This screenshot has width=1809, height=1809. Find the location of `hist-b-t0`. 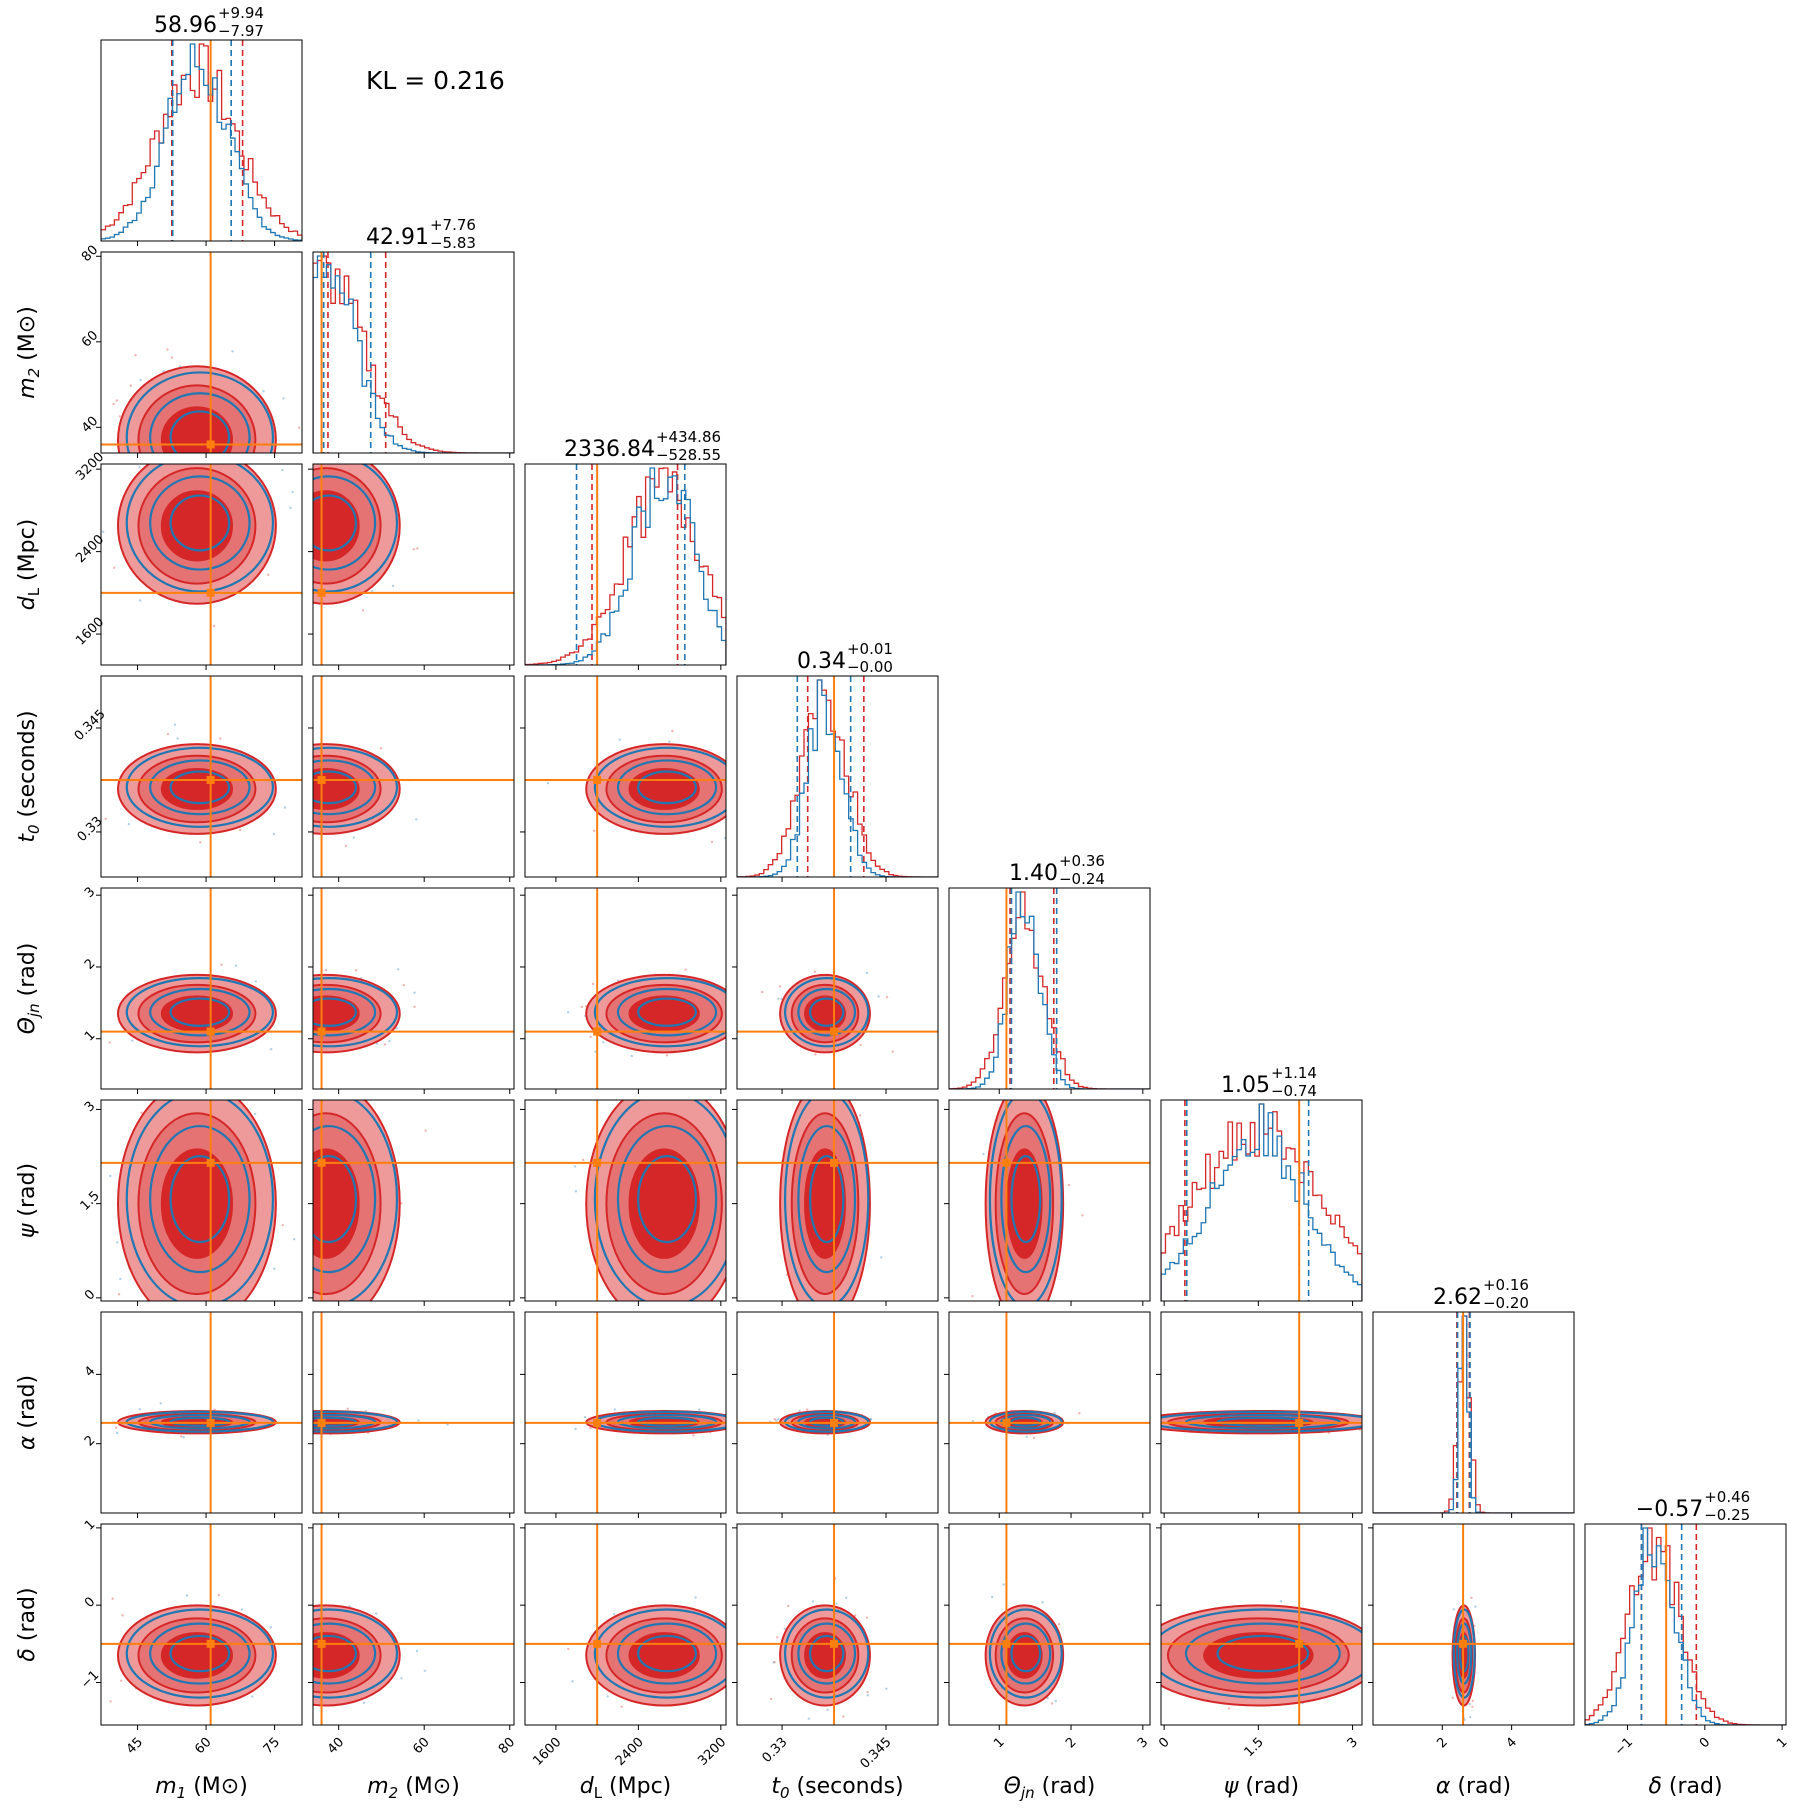

hist-b-t0 is located at coordinates (837, 778).